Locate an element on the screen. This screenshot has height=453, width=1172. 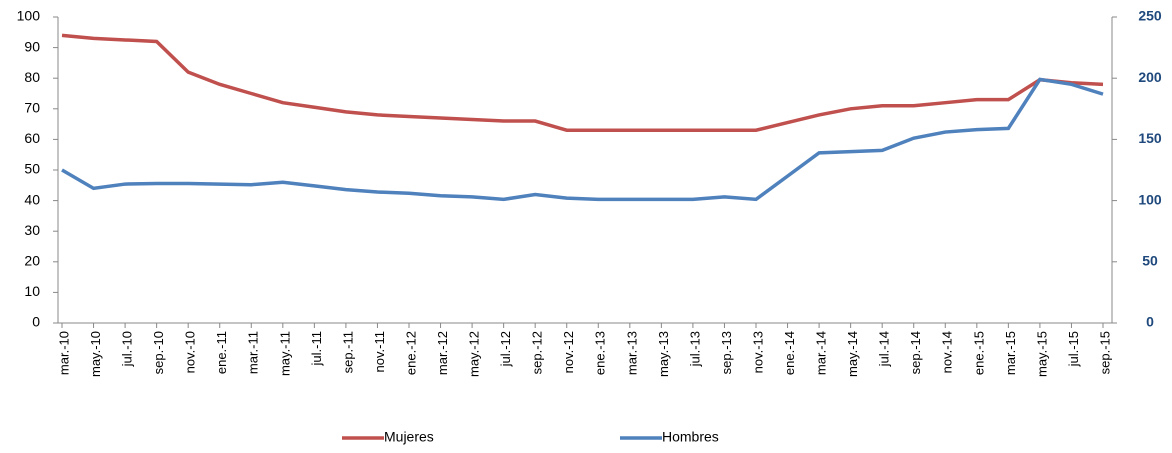
x-tick-label: mar.-12 is located at coordinates (442, 353).